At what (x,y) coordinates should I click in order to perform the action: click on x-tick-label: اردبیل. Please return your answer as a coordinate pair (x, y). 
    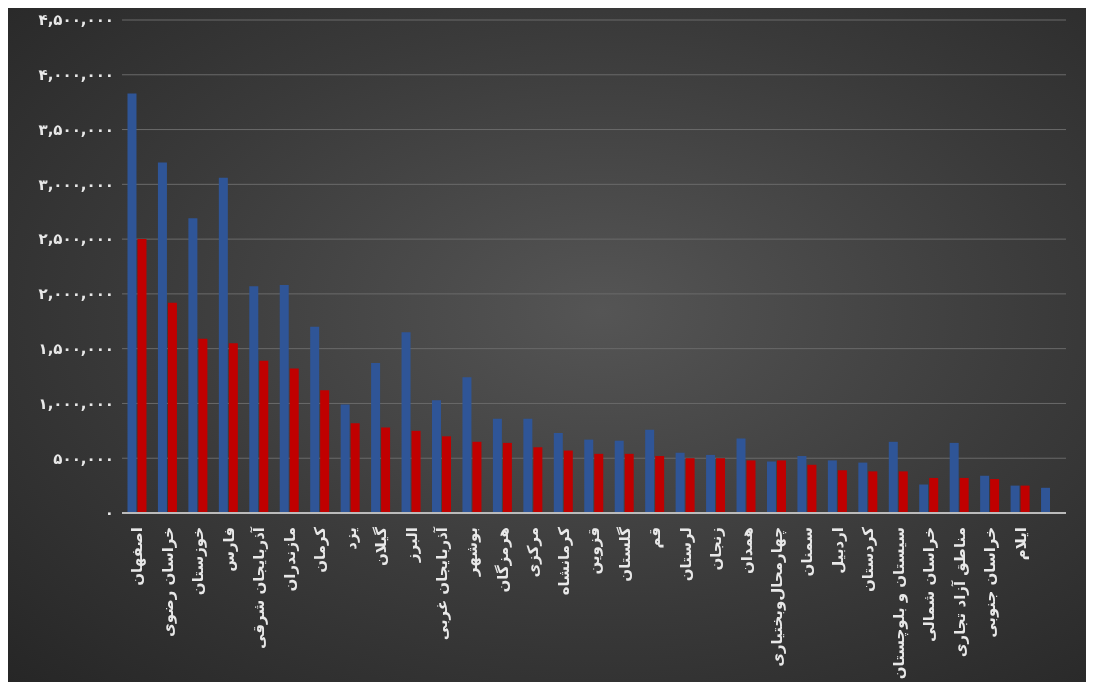
    Looking at the image, I should click on (837, 550).